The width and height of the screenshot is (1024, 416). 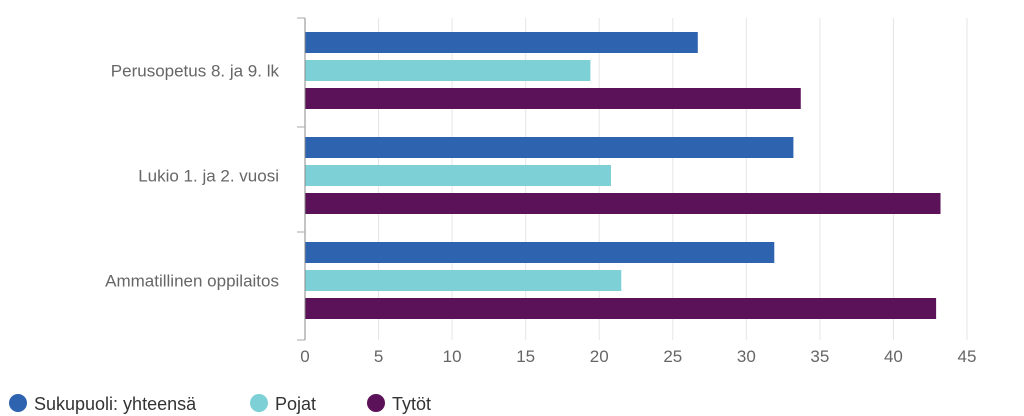 I want to click on category-label: Perusopetus 8. ja 9. lk, so click(x=195, y=71).